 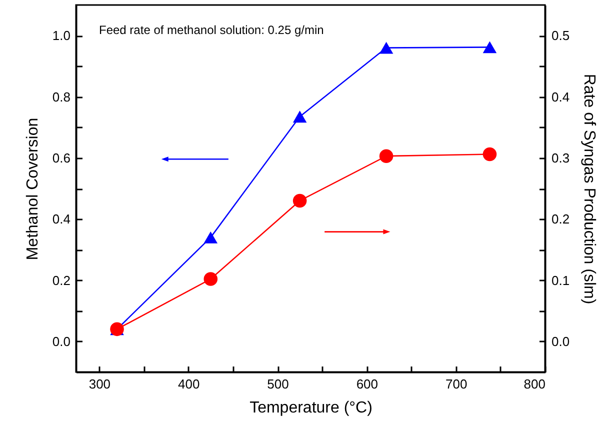 I want to click on y-tick-label: 1.0, so click(x=61, y=36).